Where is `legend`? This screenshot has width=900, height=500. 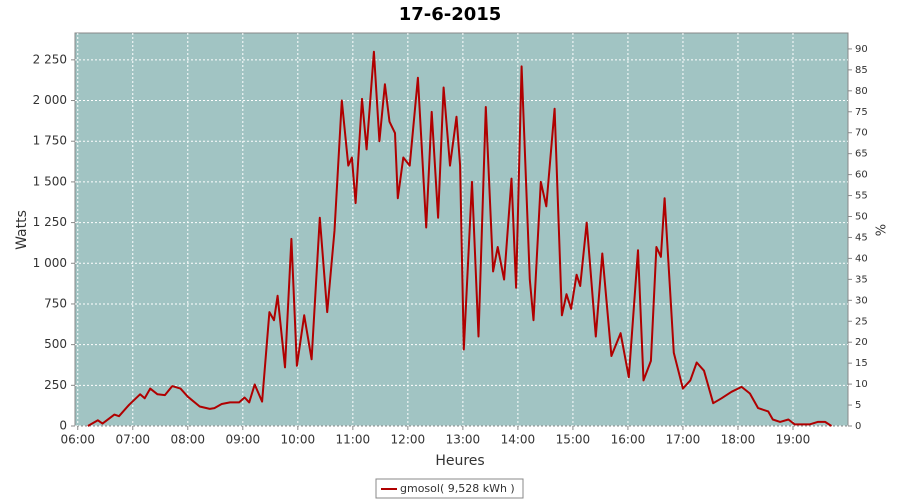 legend is located at coordinates (449, 488).